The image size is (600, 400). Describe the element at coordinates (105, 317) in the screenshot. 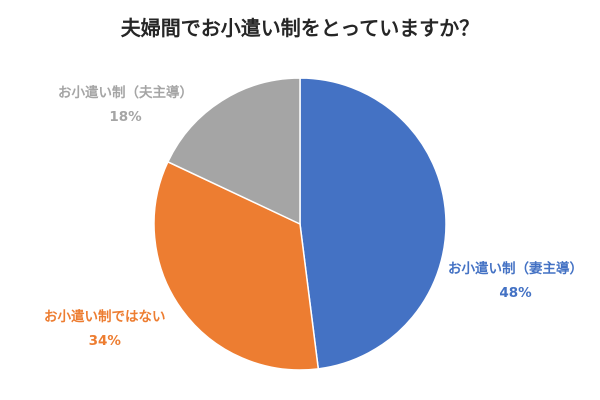

I see `slice-label-no-allowance: お小遣い制ではない` at that location.